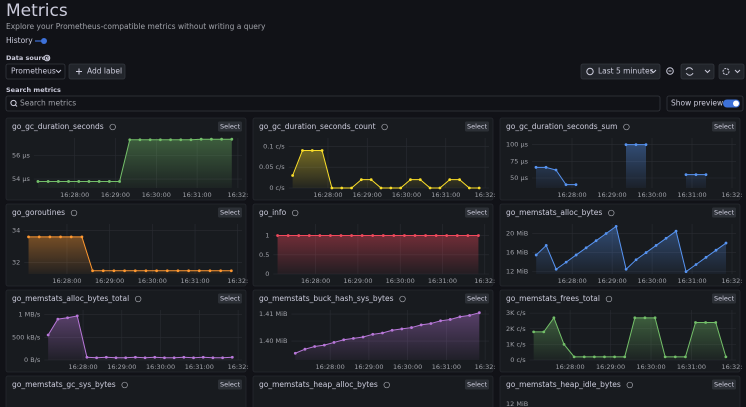  Describe the element at coordinates (691, 281) in the screenshot. I see `x-tick-label: 16:31:00` at that location.